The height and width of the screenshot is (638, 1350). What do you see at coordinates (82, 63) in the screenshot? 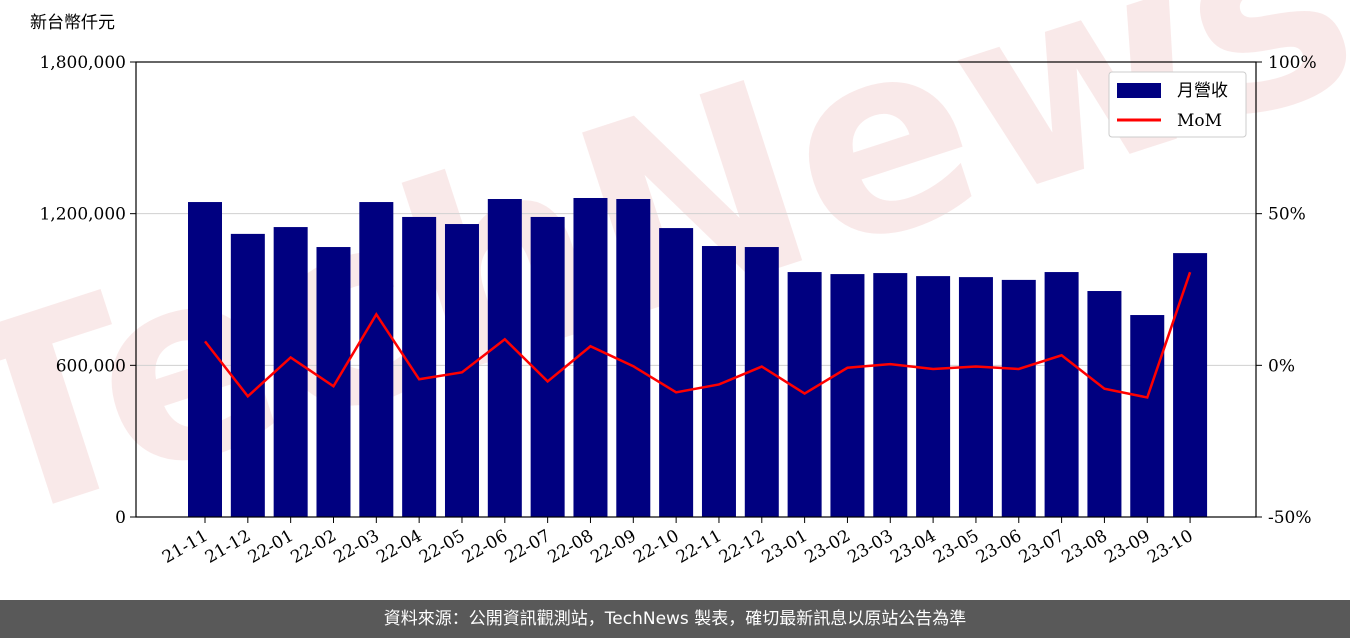
I see `y-tick-label: 1,800,000` at bounding box center [82, 63].